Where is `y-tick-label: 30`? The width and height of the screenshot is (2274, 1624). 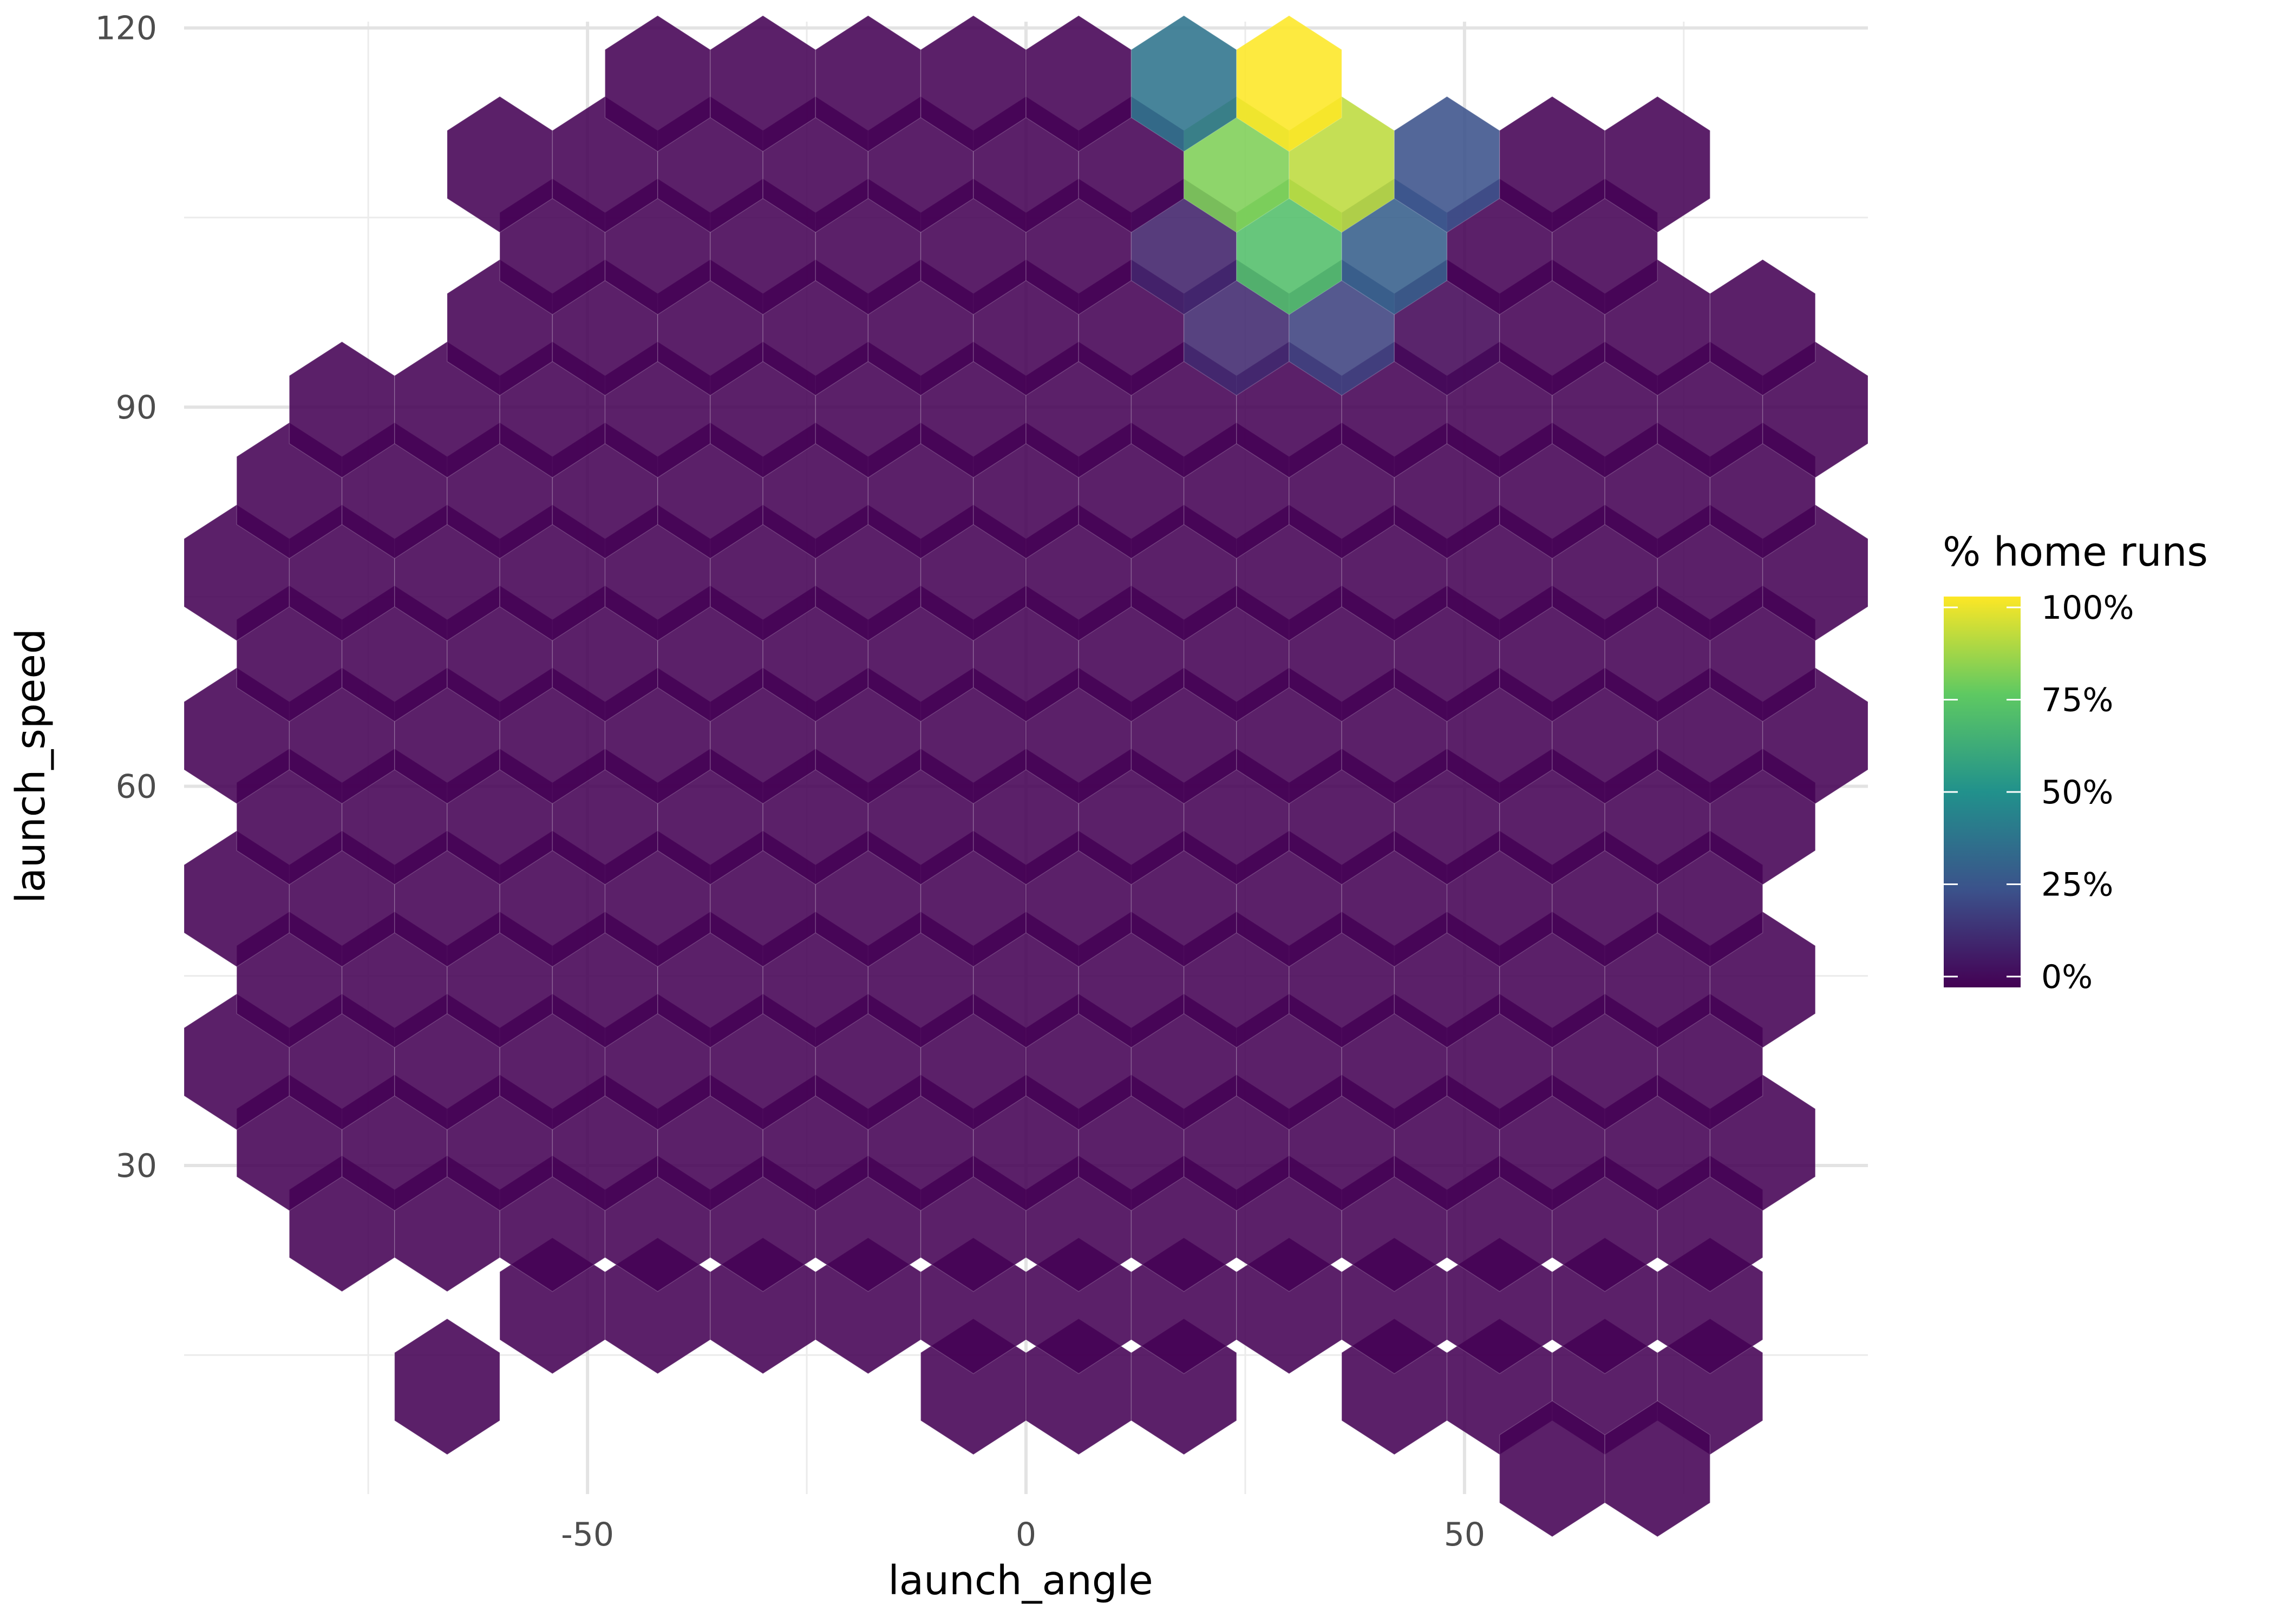 y-tick-label: 30 is located at coordinates (137, 1166).